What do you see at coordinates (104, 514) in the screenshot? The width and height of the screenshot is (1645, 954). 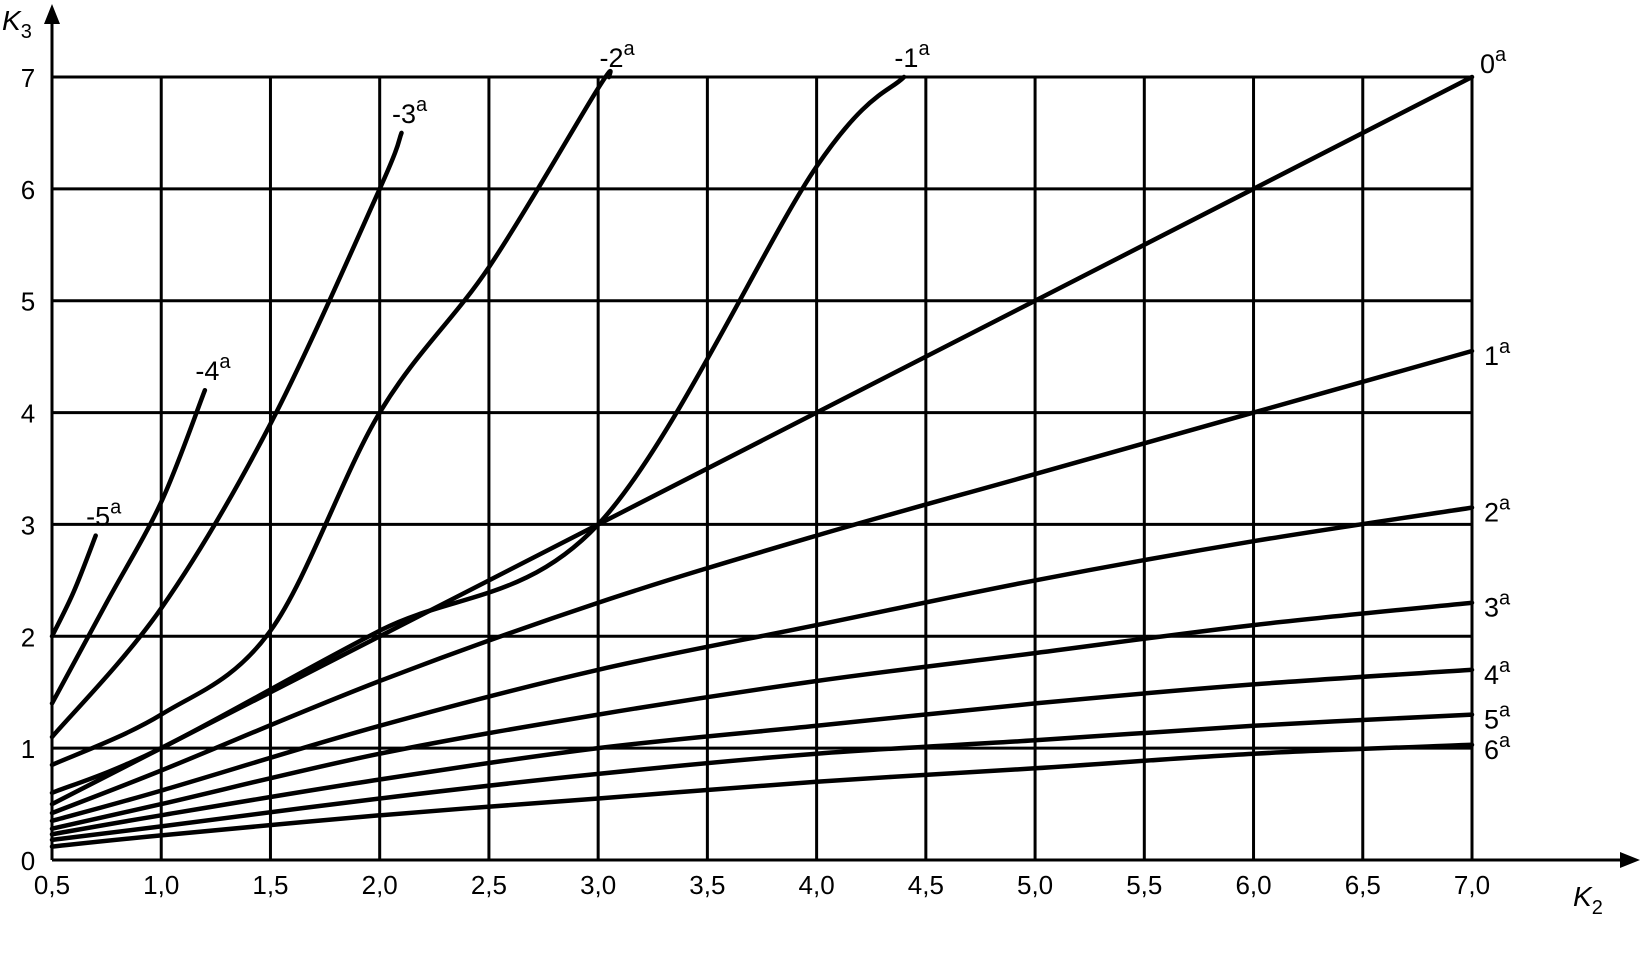 I see `series-label--5: -5a` at bounding box center [104, 514].